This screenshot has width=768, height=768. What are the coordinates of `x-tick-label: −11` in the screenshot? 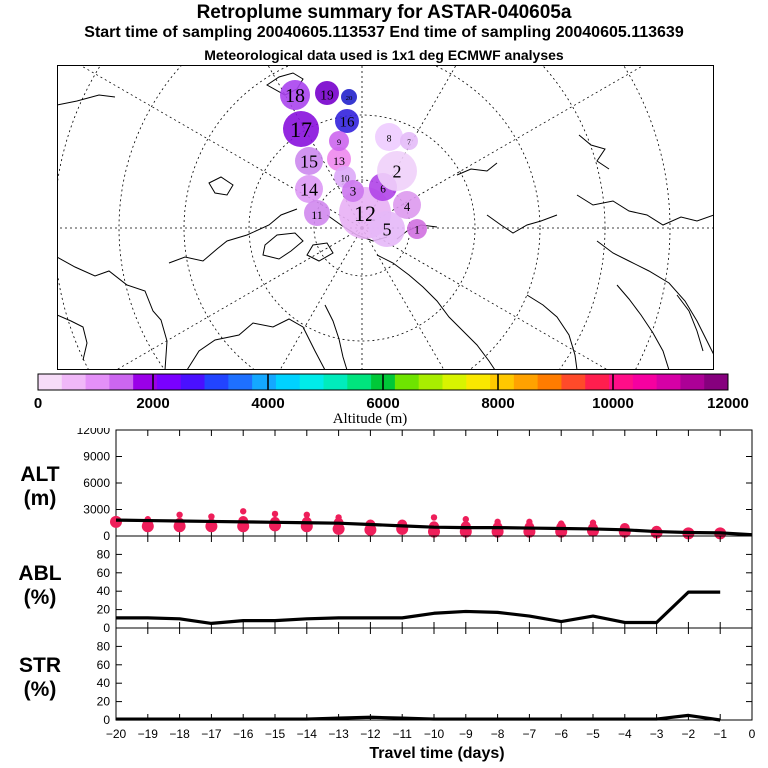 It's located at (402, 734).